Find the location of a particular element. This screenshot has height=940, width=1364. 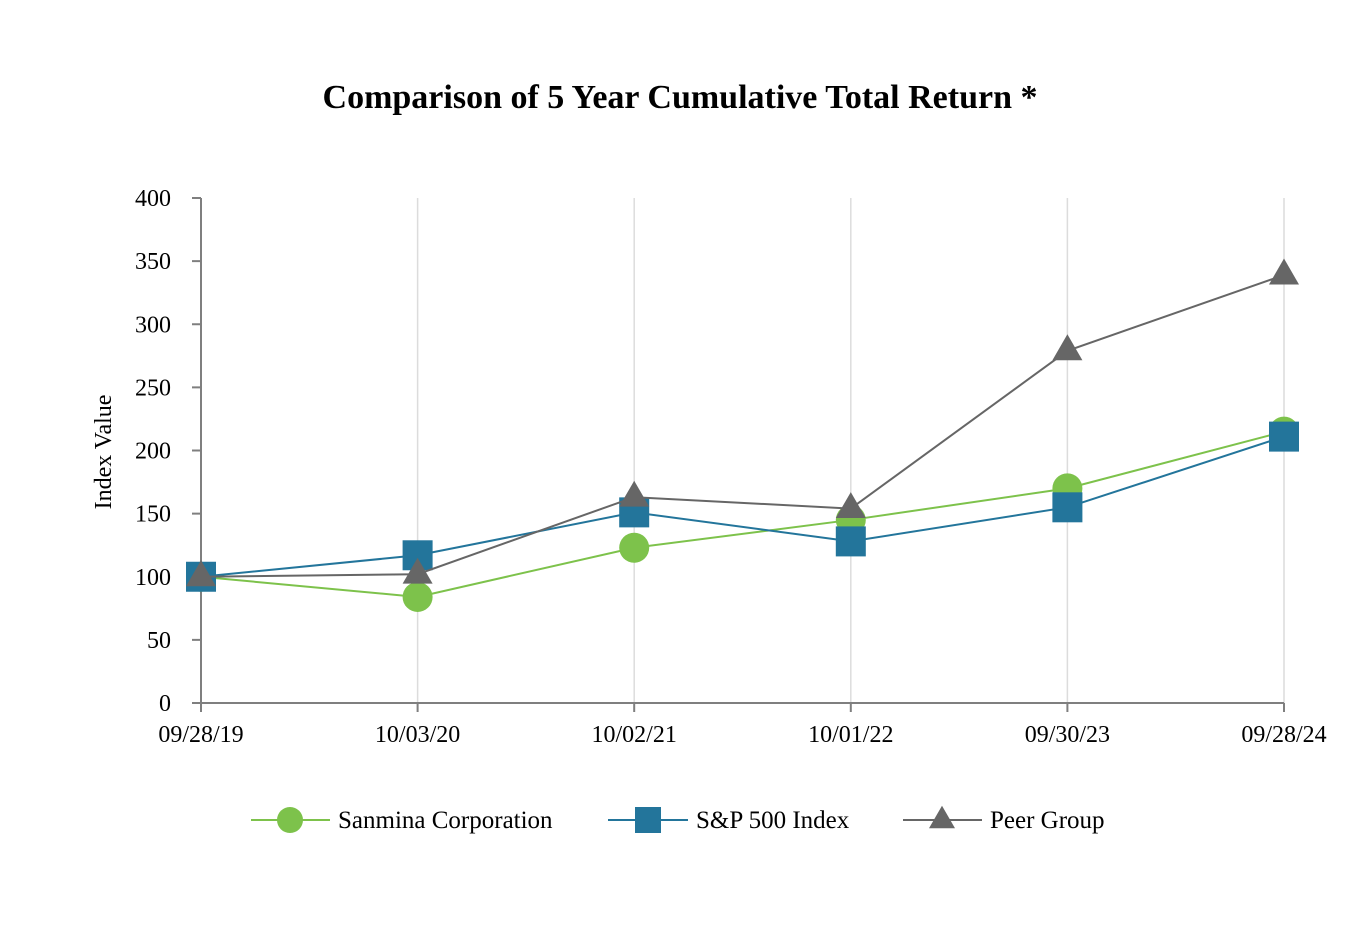

y-axis-label: Index Value is located at coordinates (104, 452).